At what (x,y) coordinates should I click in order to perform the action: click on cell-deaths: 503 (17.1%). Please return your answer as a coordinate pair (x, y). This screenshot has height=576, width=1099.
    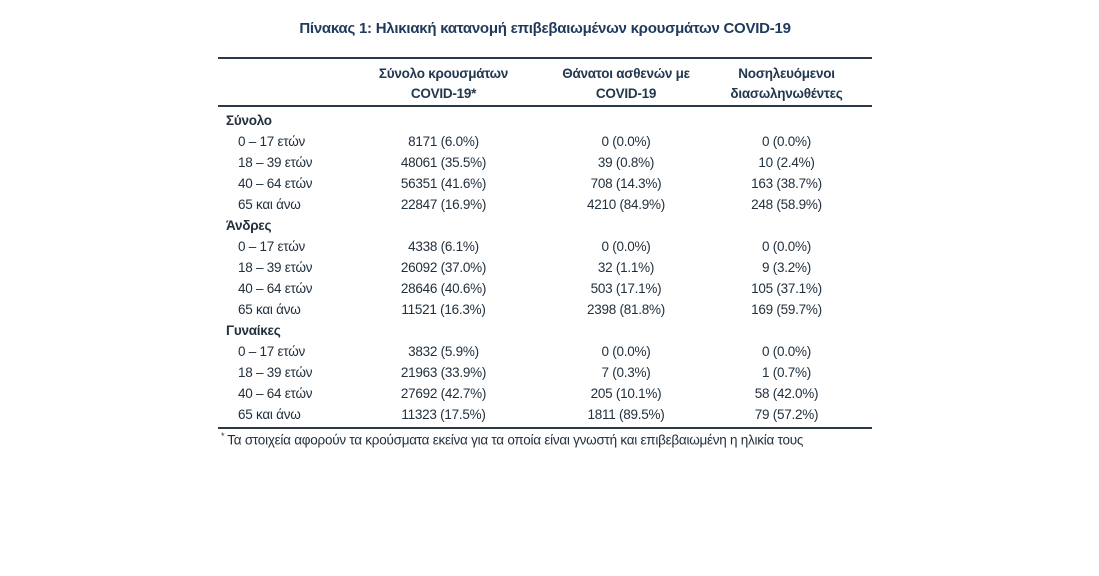
    Looking at the image, I should click on (626, 288).